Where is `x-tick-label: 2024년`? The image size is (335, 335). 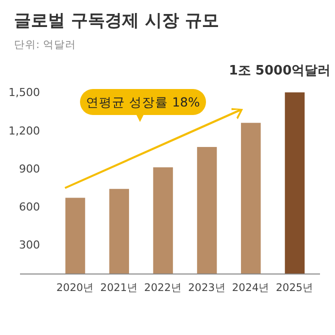 x-tick-label: 2024년 is located at coordinates (251, 288).